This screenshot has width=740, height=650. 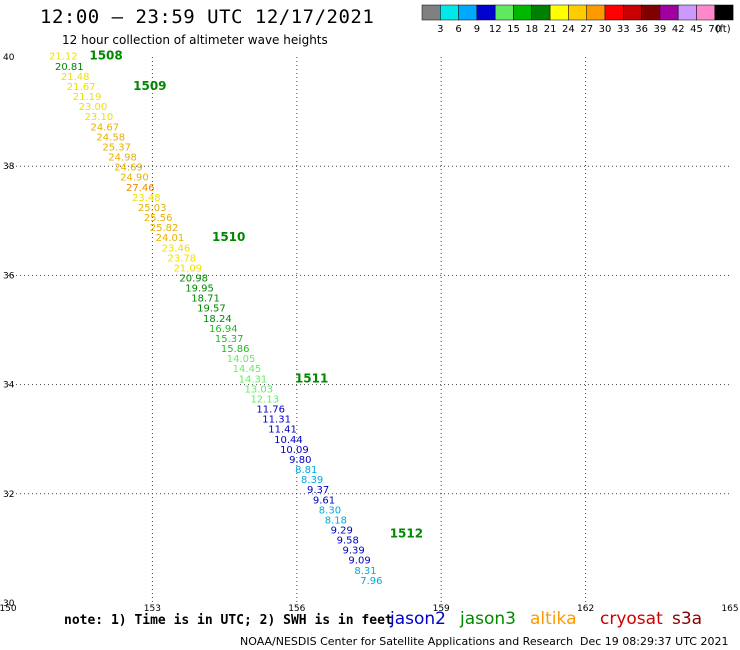 I want to click on x-tick-label: 159, so click(x=441, y=609).